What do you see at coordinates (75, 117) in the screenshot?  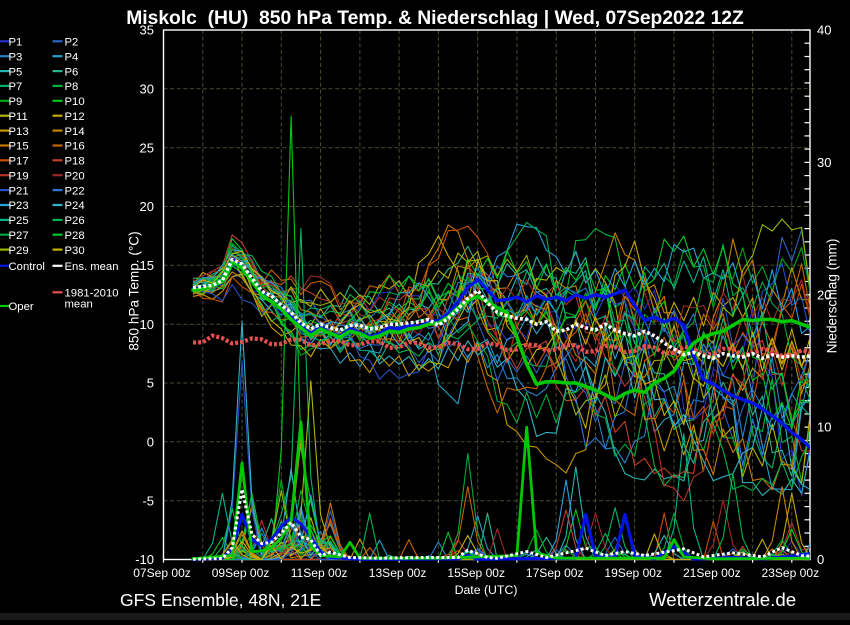 I see `svg-text: P12` at bounding box center [75, 117].